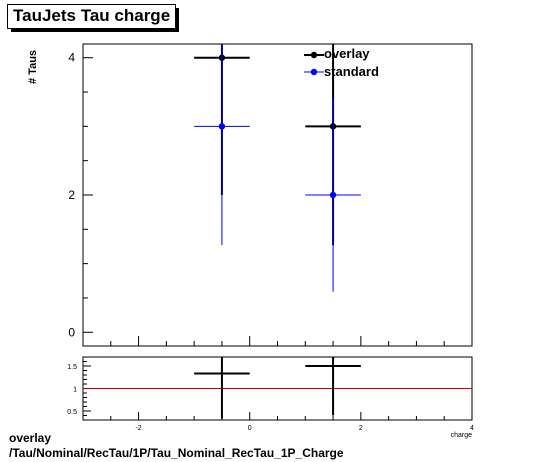 This screenshot has width=546, height=462. Describe the element at coordinates (472, 428) in the screenshot. I see `ratio-x-tick-label: 4` at that location.